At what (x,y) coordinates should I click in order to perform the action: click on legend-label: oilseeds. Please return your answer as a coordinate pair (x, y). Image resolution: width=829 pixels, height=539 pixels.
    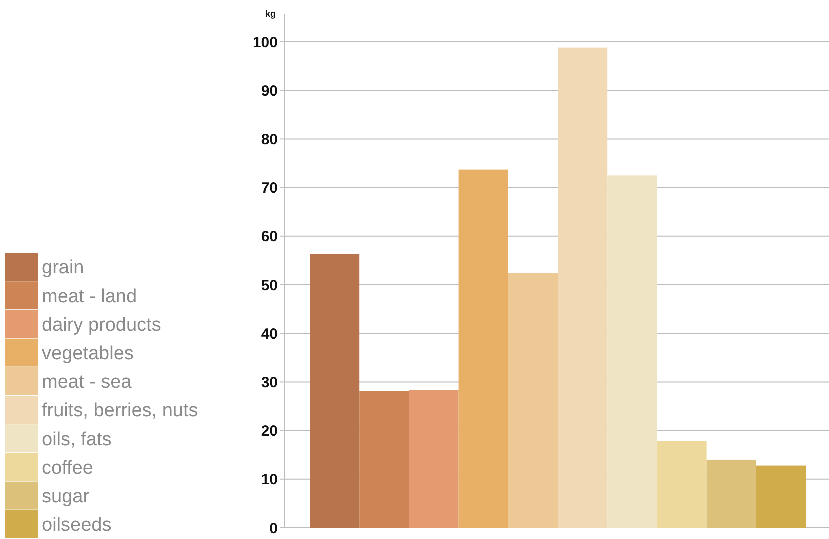
    Looking at the image, I should click on (77, 525).